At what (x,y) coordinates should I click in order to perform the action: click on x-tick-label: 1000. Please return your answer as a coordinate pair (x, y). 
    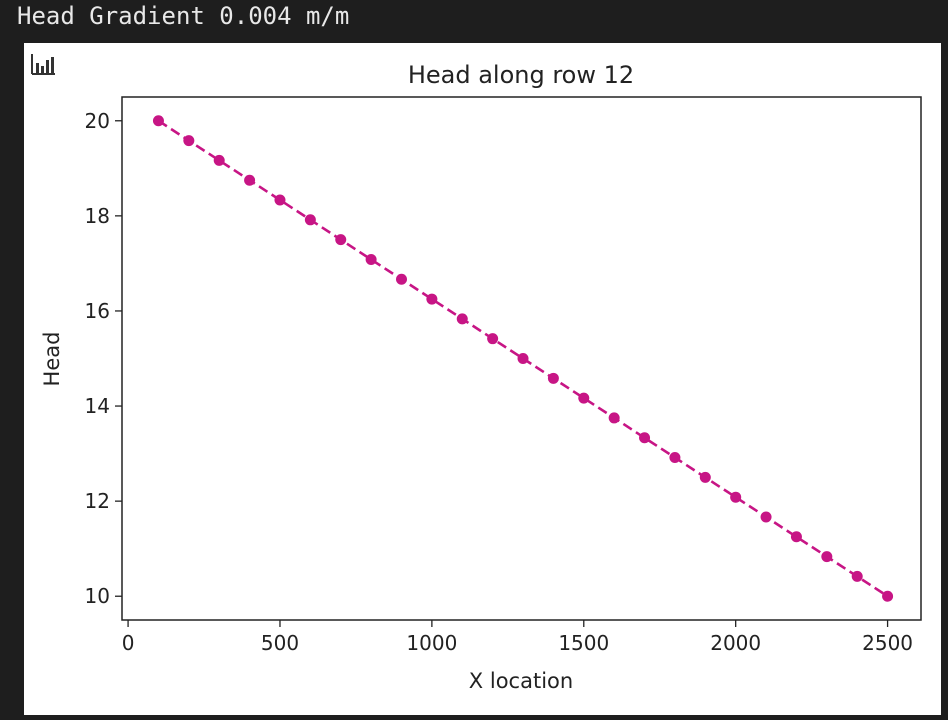
    Looking at the image, I should click on (431, 643).